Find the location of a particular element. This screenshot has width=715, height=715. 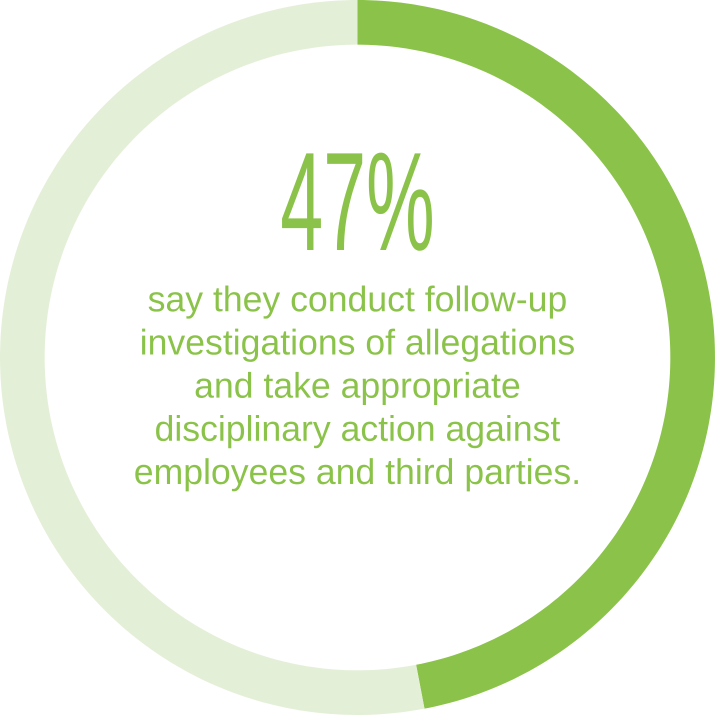

data-label: 47% is located at coordinates (357, 201).